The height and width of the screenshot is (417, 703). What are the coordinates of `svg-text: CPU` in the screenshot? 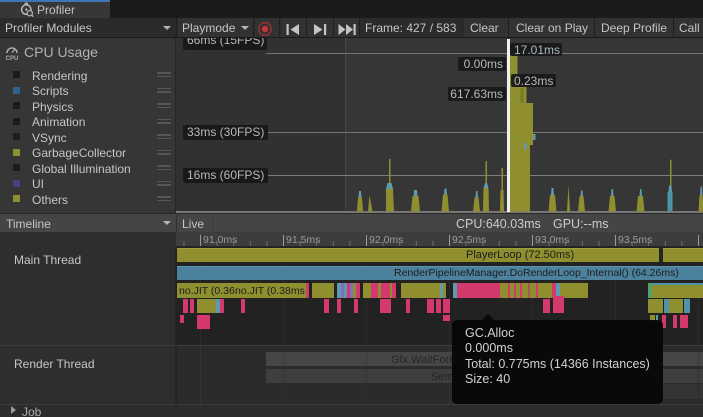 It's located at (12, 58).